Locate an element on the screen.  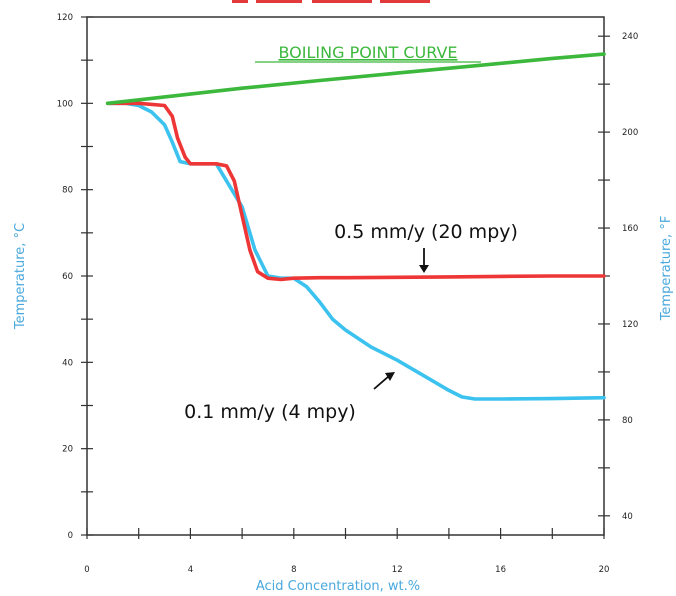
left-axis-ticks: 0 20 40 60 80 100 120 is located at coordinates (75, 277).